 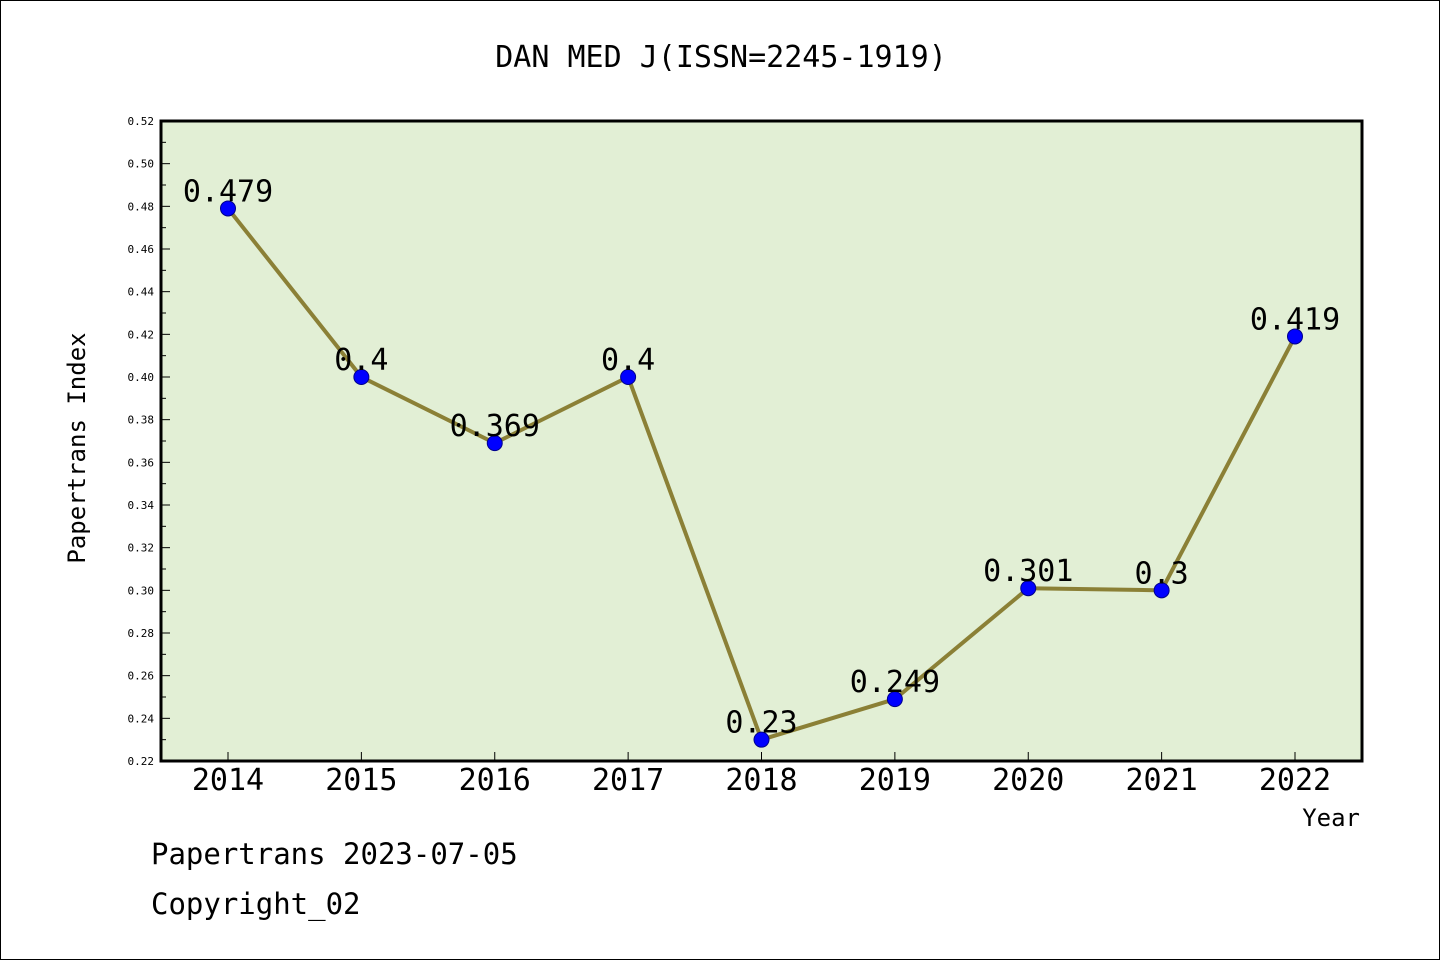 What do you see at coordinates (141, 206) in the screenshot?
I see `y-tick-label: 0.48` at bounding box center [141, 206].